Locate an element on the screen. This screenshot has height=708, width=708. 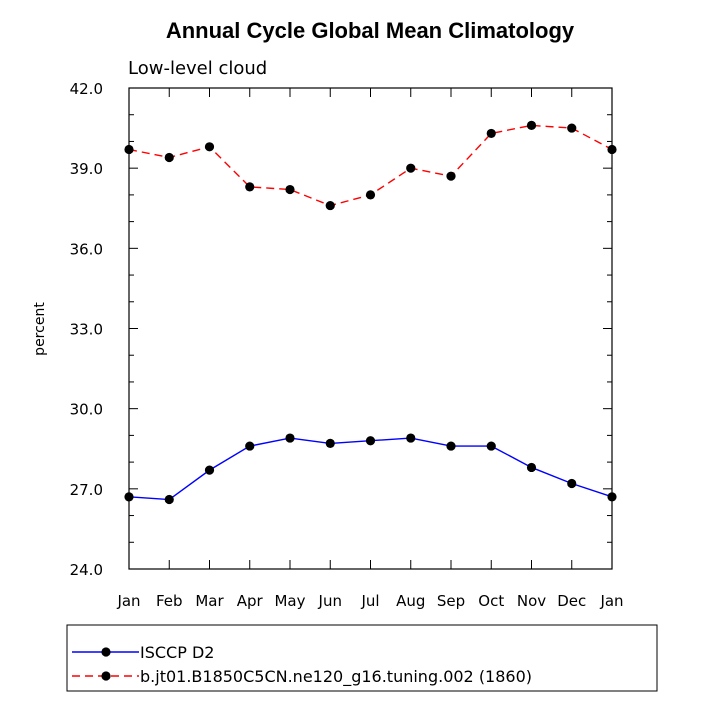
x-tick-label: May is located at coordinates (289, 601).